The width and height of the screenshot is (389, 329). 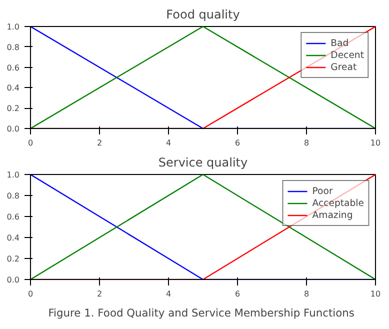 What do you see at coordinates (203, 15) in the screenshot?
I see `chart-title: Food quality` at bounding box center [203, 15].